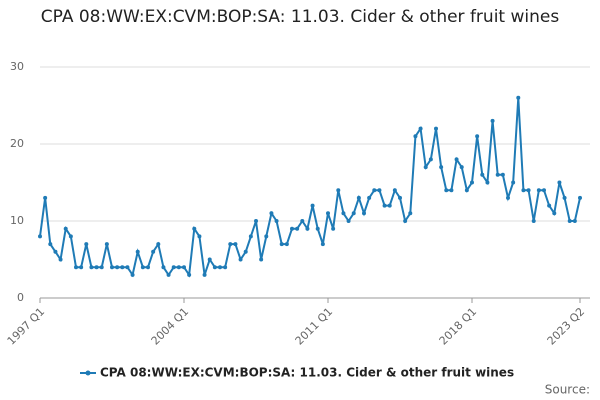 This screenshot has width=600, height=400. Describe the element at coordinates (566, 326) in the screenshot. I see `x-tick-label: 2023 Q2` at that location.